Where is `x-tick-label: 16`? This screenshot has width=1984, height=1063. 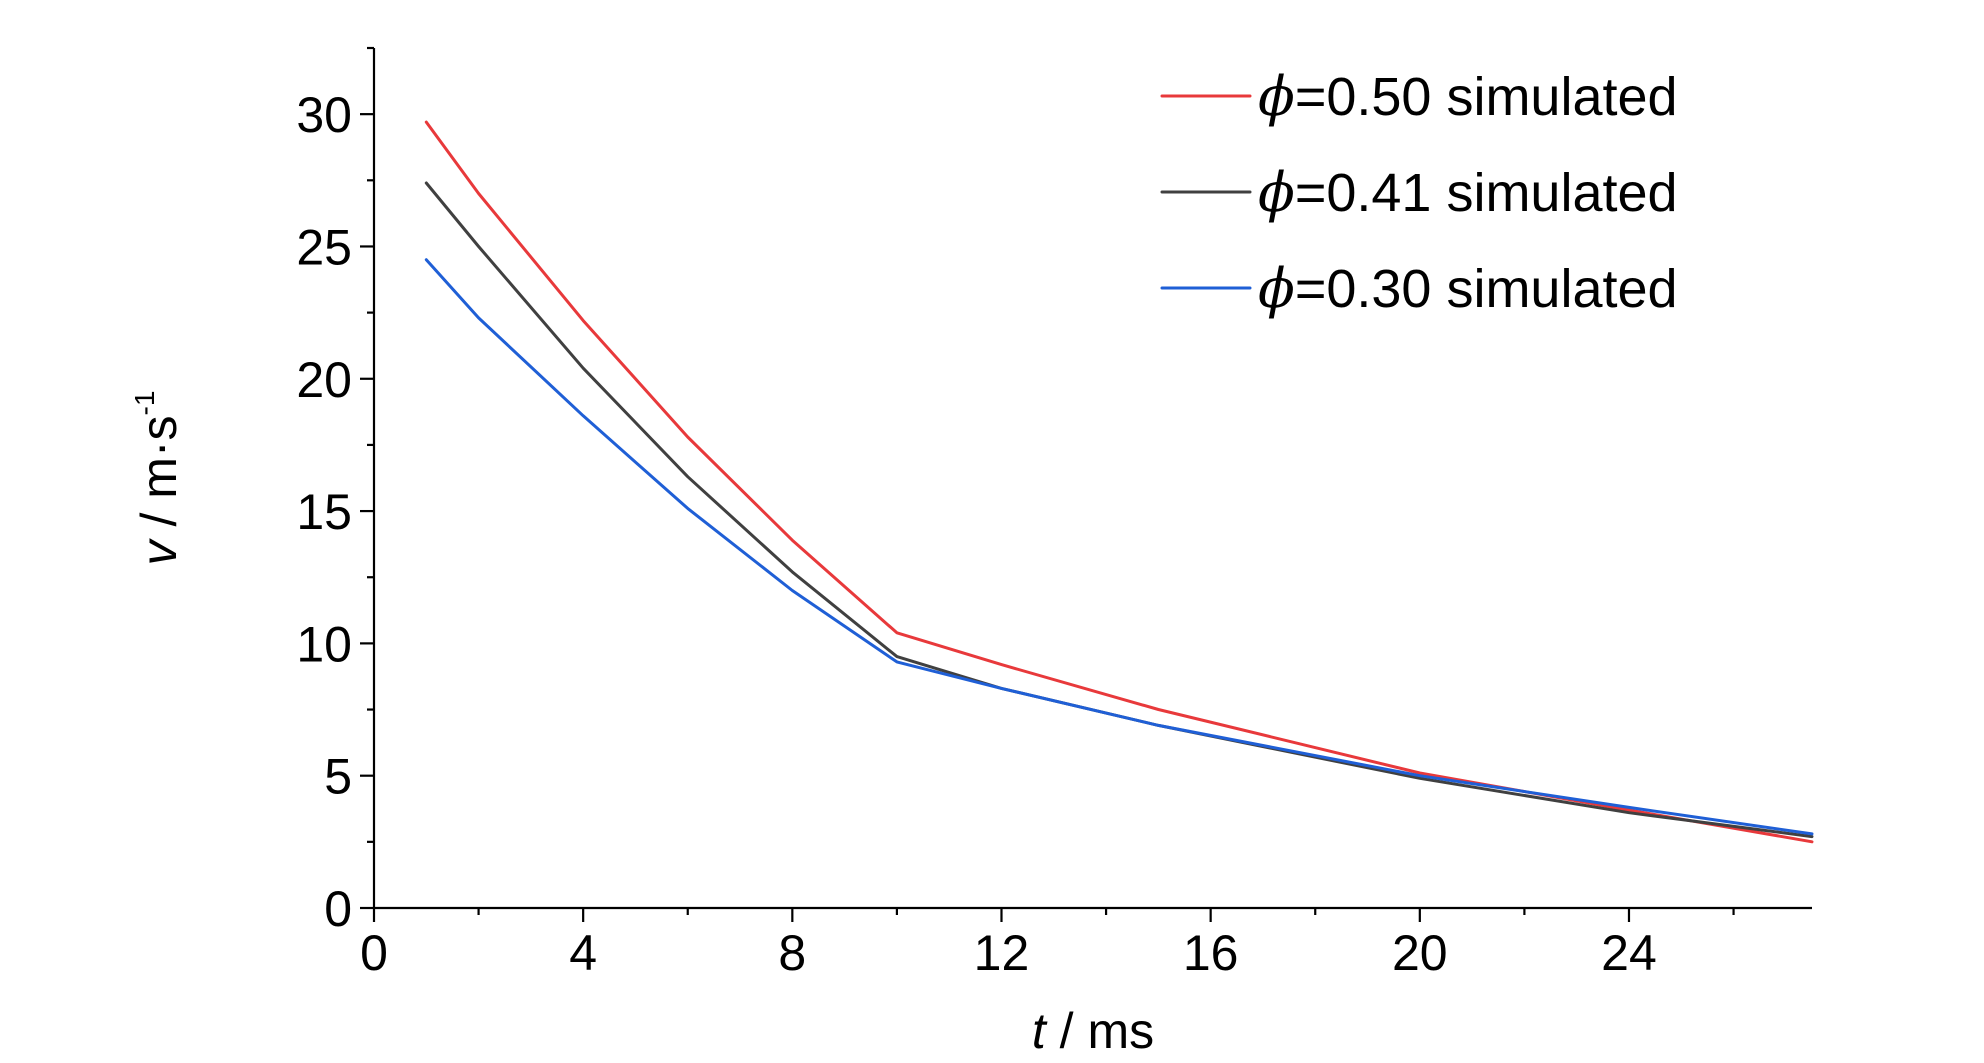
x-tick-label: 16 is located at coordinates (1211, 953).